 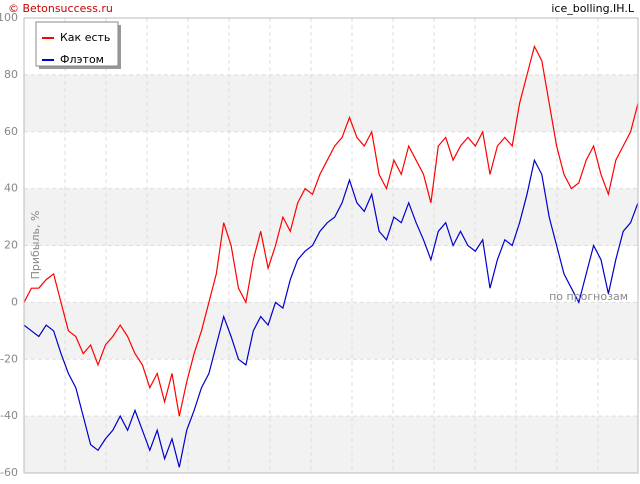 What do you see at coordinates (85, 37) in the screenshot?
I see `legend-label: Как есть` at bounding box center [85, 37].